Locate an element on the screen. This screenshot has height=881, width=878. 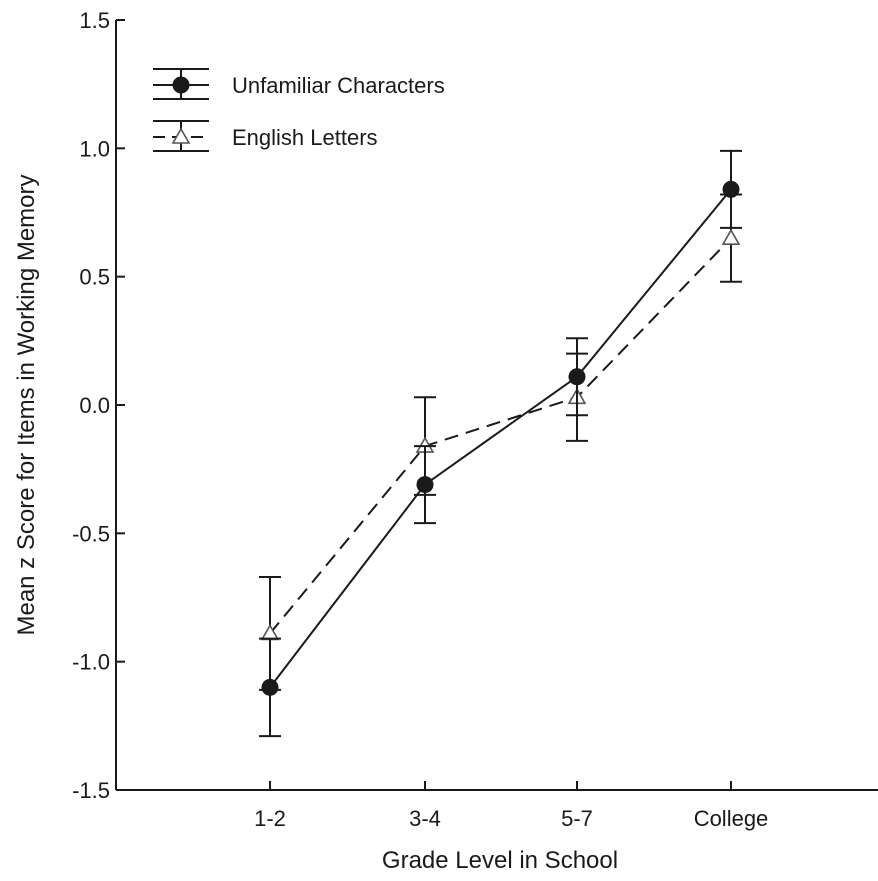
y-tick-label: -1.0 is located at coordinates (91, 662).